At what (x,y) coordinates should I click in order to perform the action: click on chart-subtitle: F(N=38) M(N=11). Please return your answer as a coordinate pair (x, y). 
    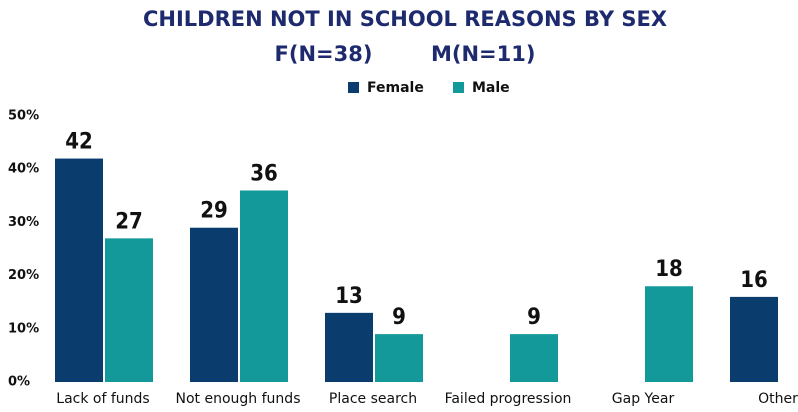
    Looking at the image, I should click on (405, 54).